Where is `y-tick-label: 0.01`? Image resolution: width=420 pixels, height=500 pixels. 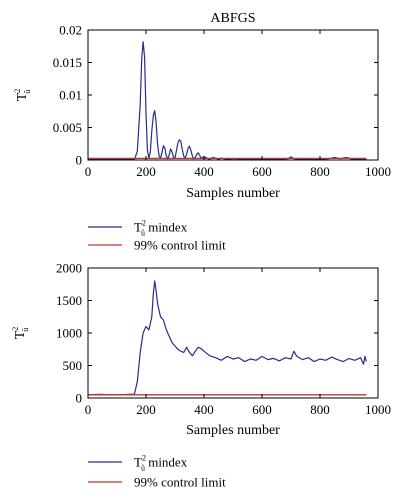
y-tick-label: 0.01 is located at coordinates (70, 95).